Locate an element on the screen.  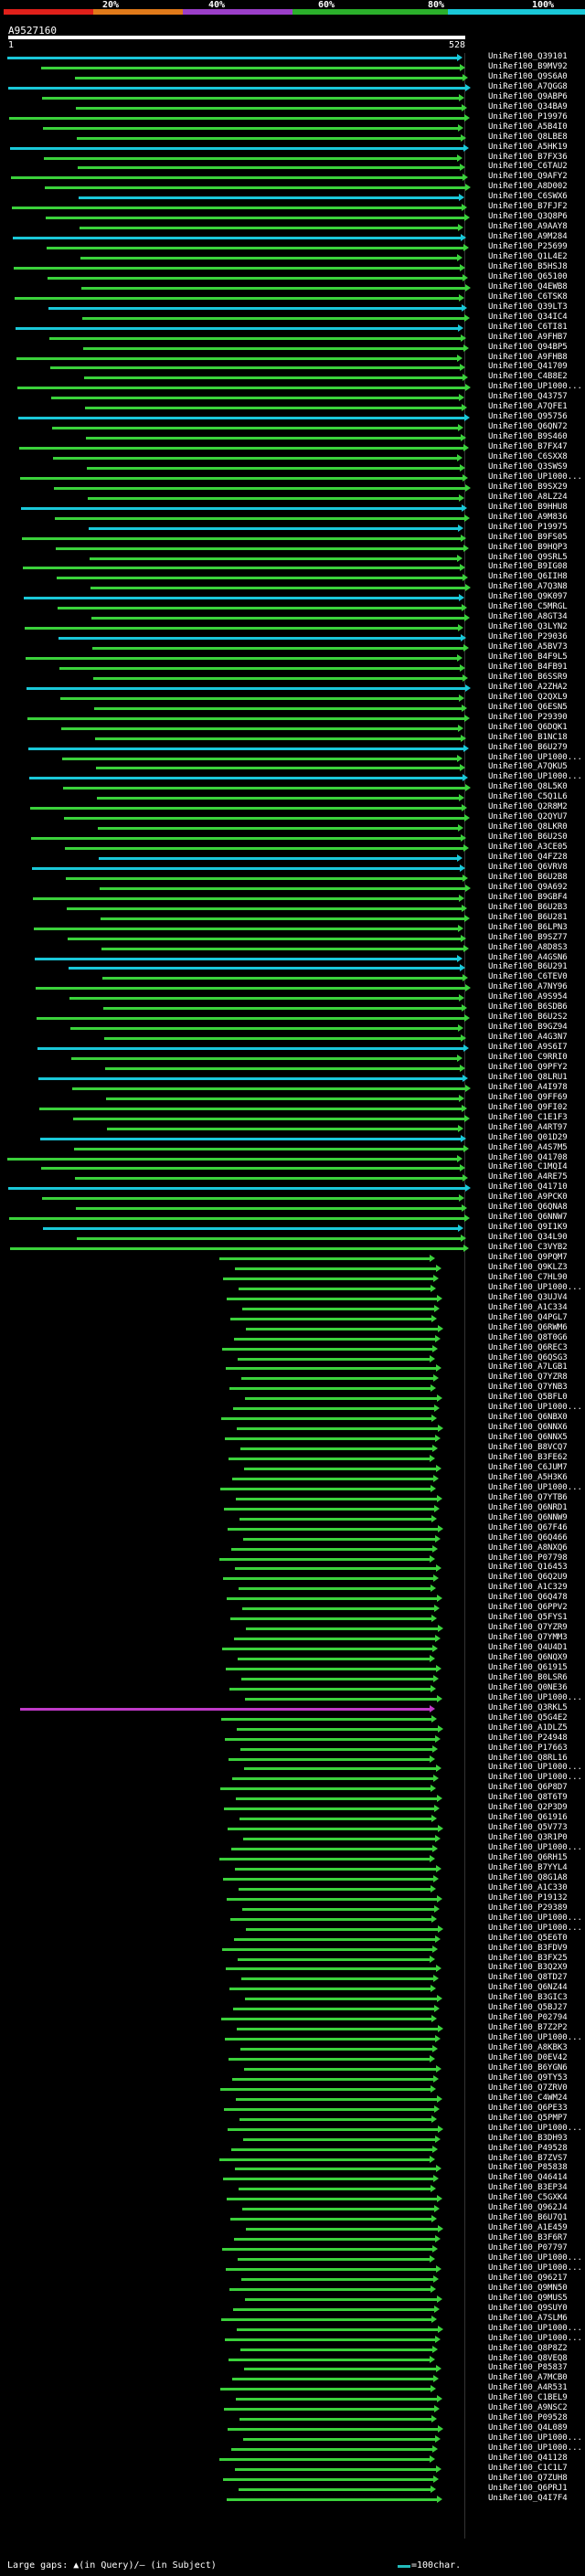
hit-label: UniRef100_P07797 is located at coordinates (528, 2248).